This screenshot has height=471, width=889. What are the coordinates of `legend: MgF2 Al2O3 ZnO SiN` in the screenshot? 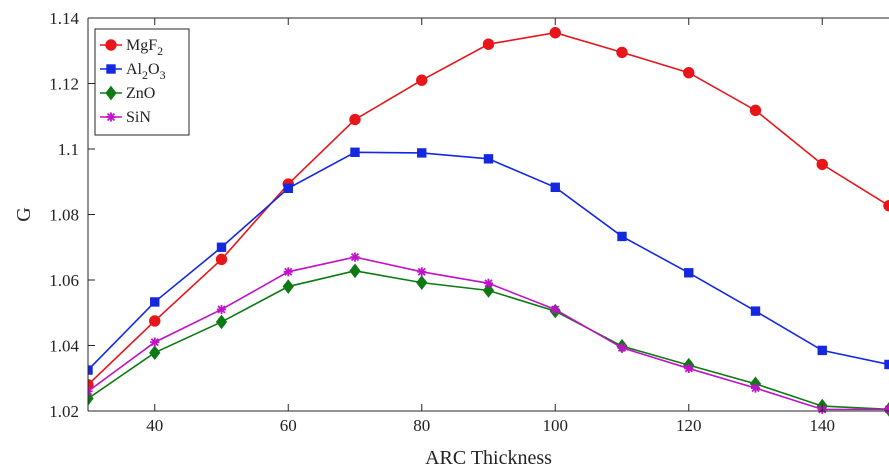 It's located at (142, 82).